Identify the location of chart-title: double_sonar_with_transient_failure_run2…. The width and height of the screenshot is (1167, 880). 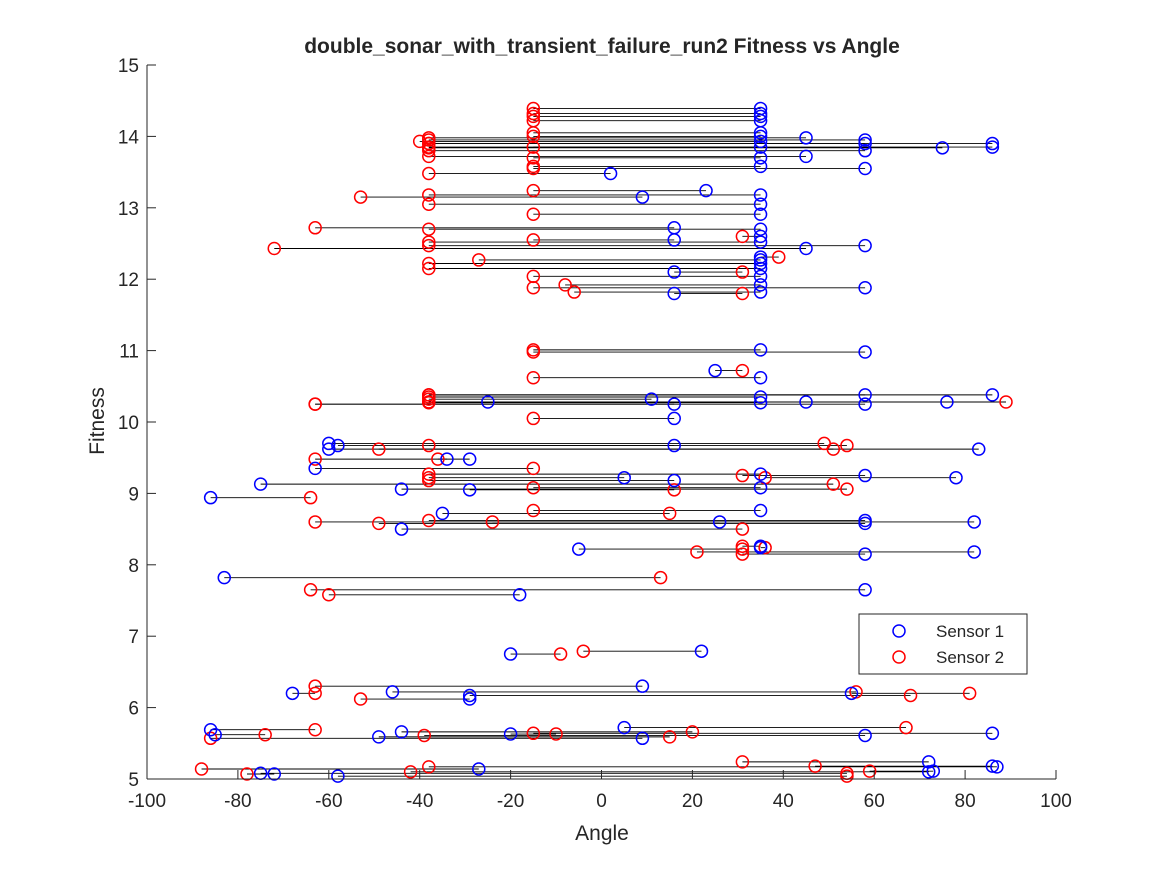
(602, 46).